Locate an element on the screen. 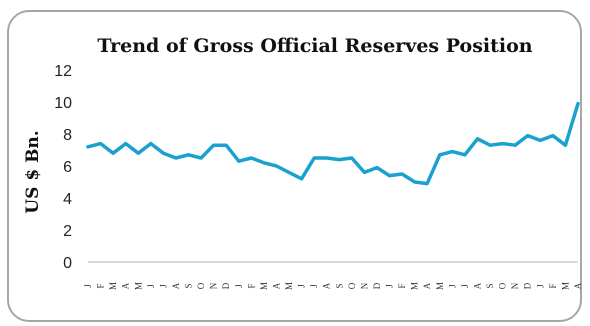  y-tick-label: 10 is located at coordinates (63, 103).